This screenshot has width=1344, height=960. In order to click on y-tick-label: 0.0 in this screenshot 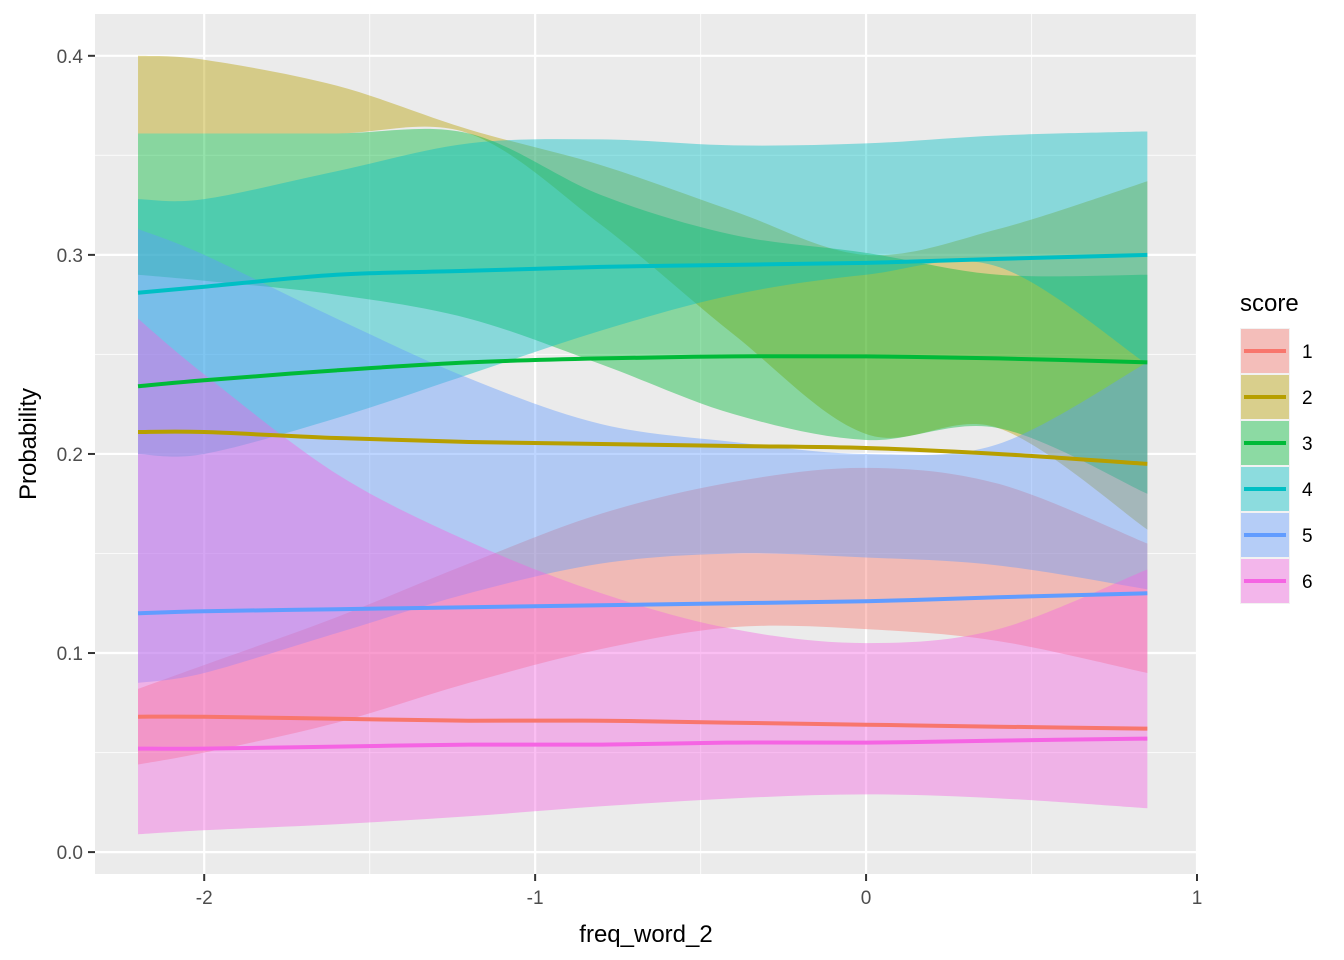, I will do `click(70, 853)`.